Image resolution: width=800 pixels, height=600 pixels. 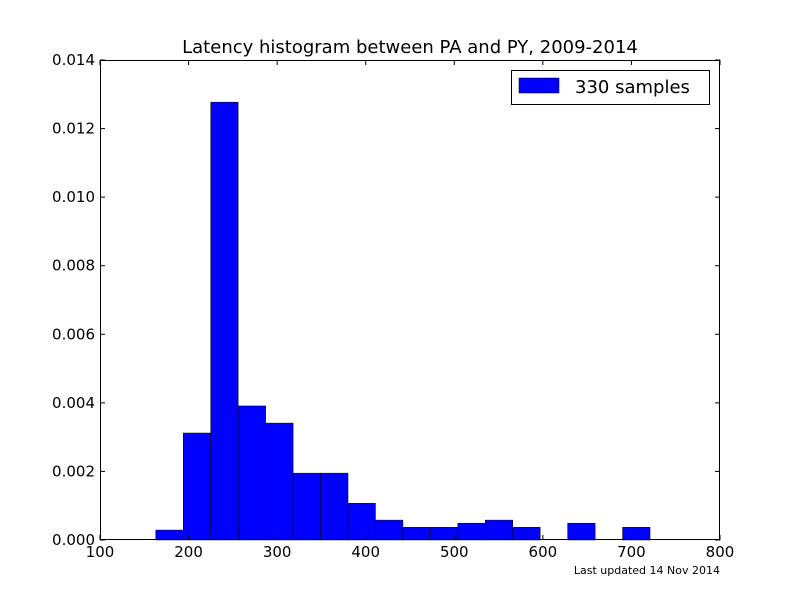 I want to click on y-tick-label: 0.004, so click(x=73, y=403).